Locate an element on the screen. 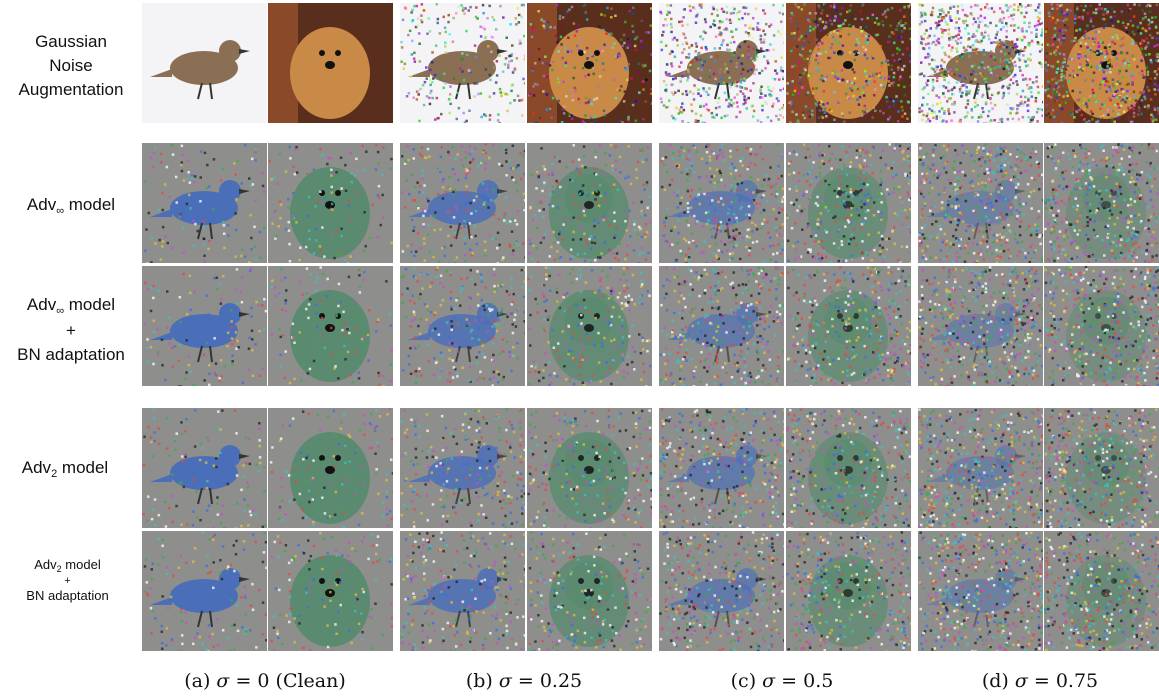  caption-b: (b) σ = 0.25 is located at coordinates (524, 681).